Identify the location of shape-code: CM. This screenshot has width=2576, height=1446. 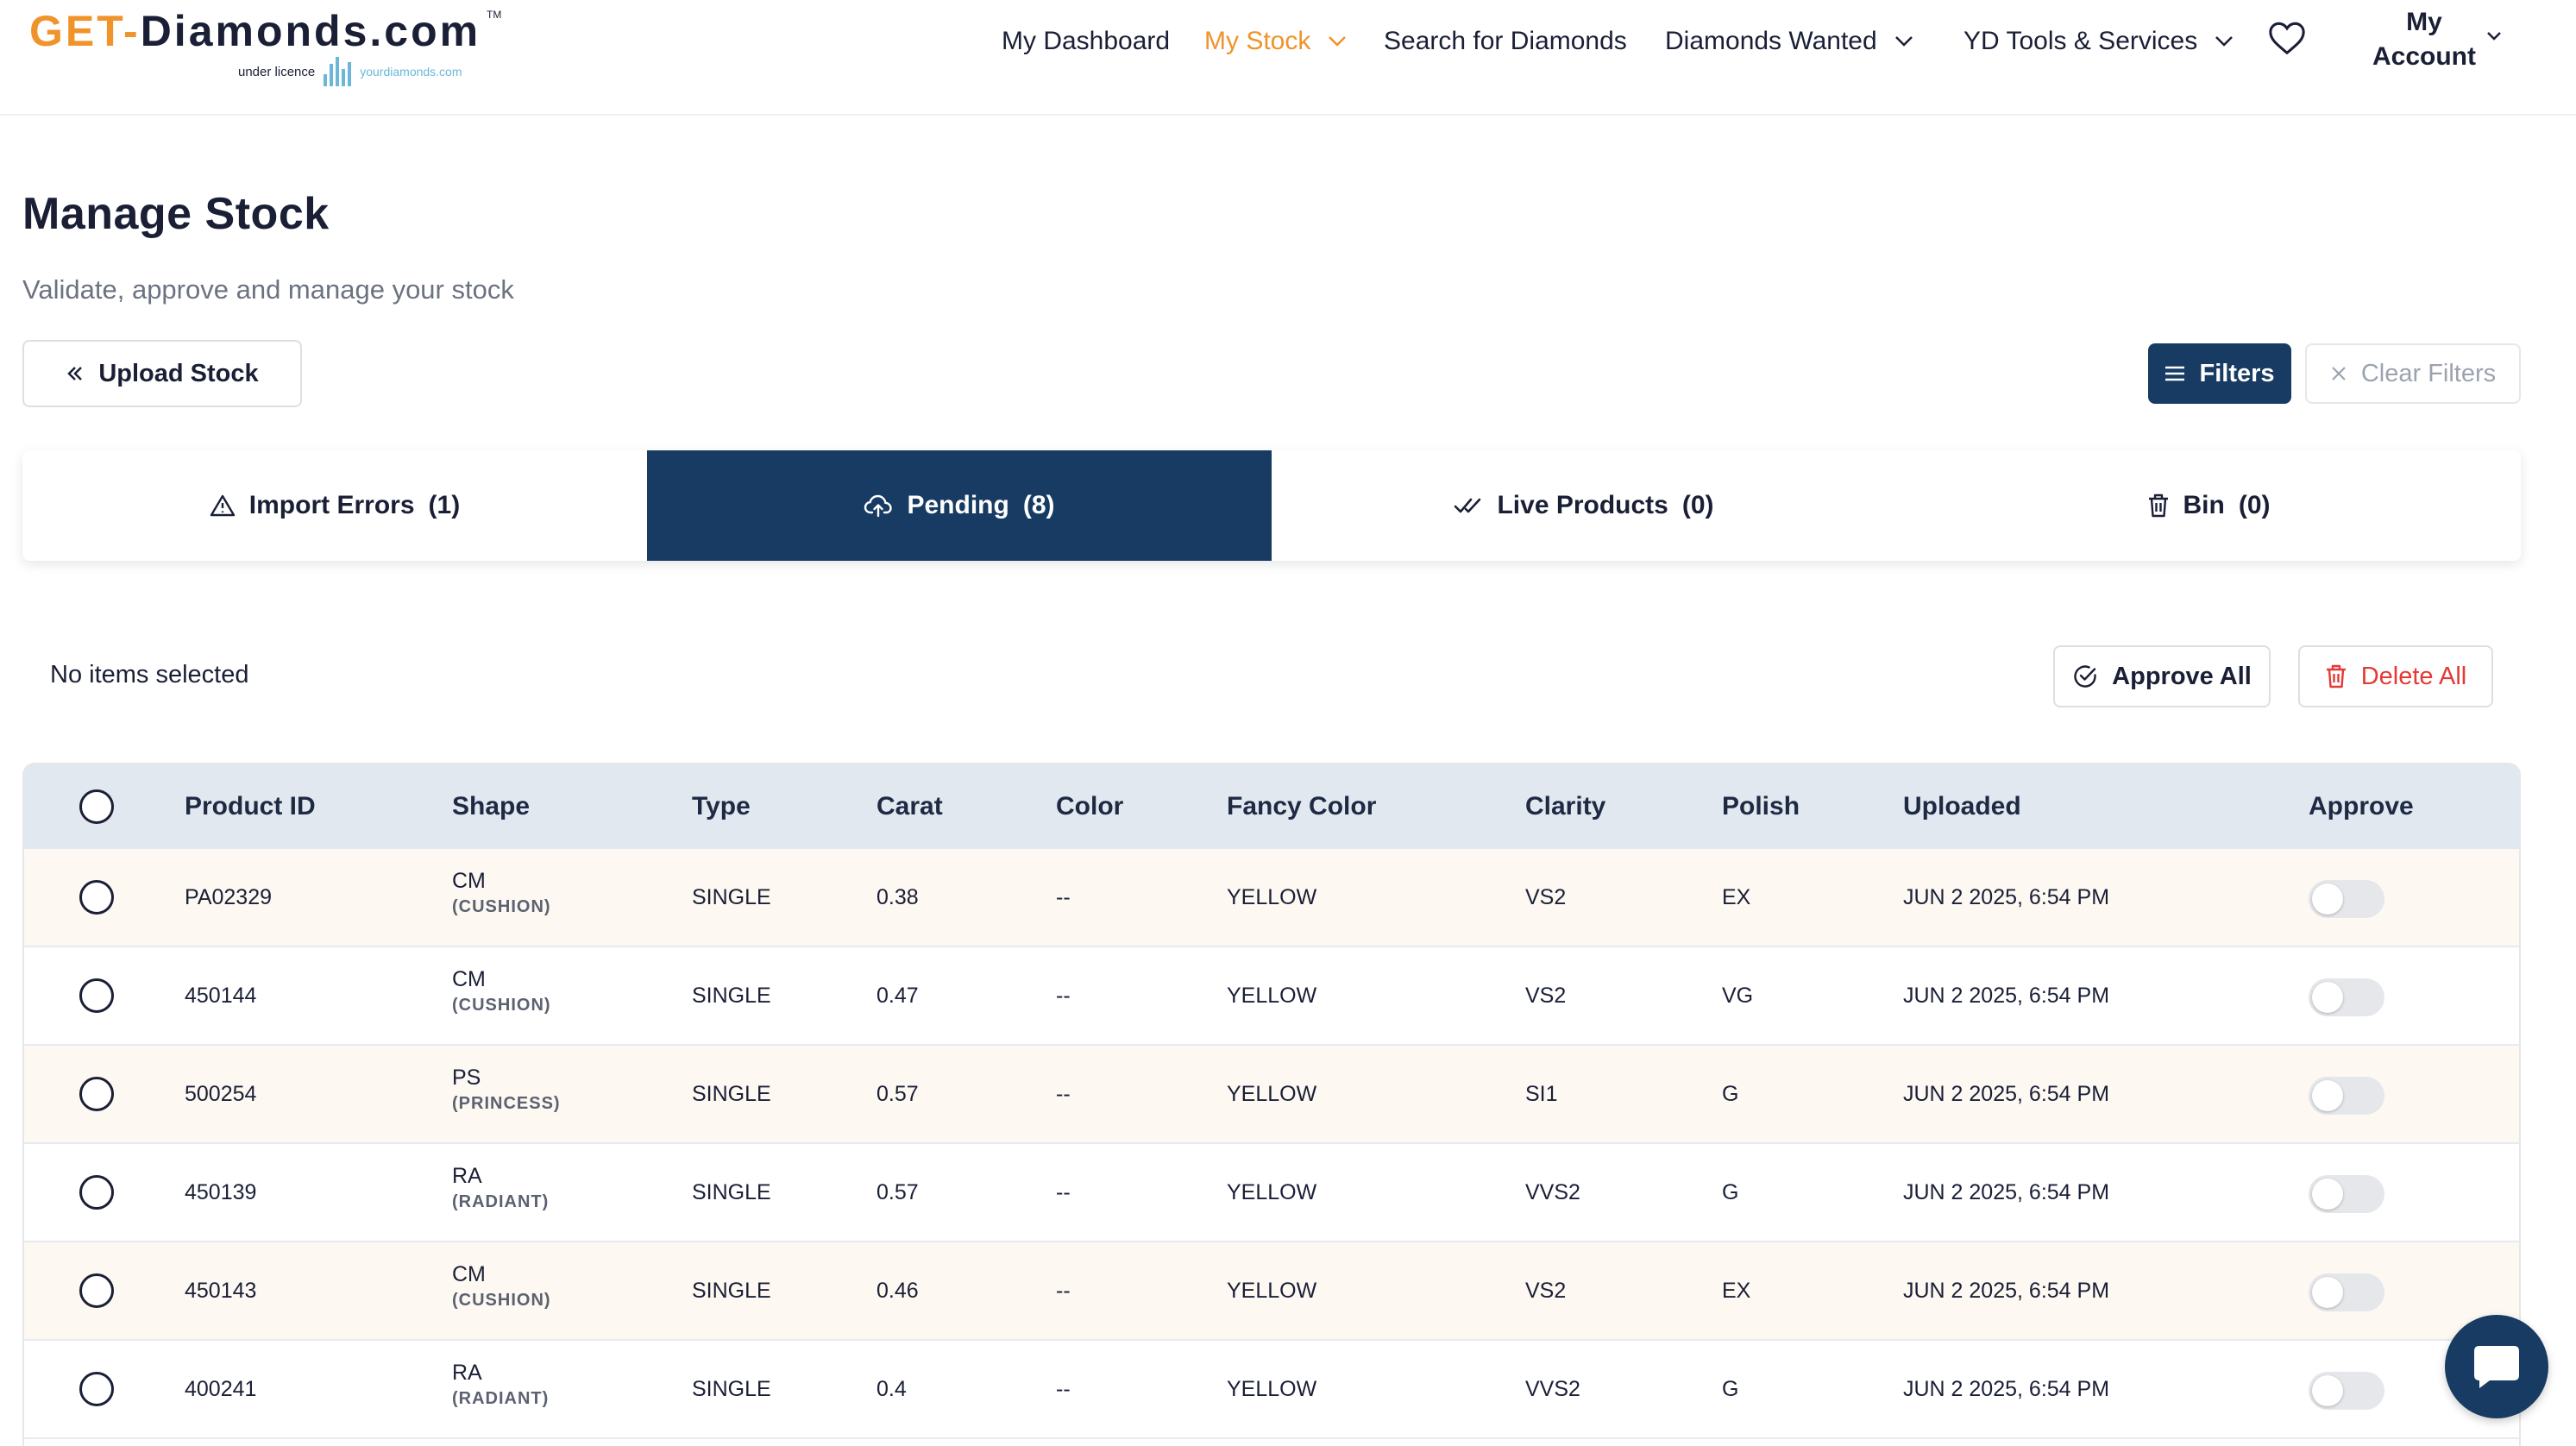
(469, 1274).